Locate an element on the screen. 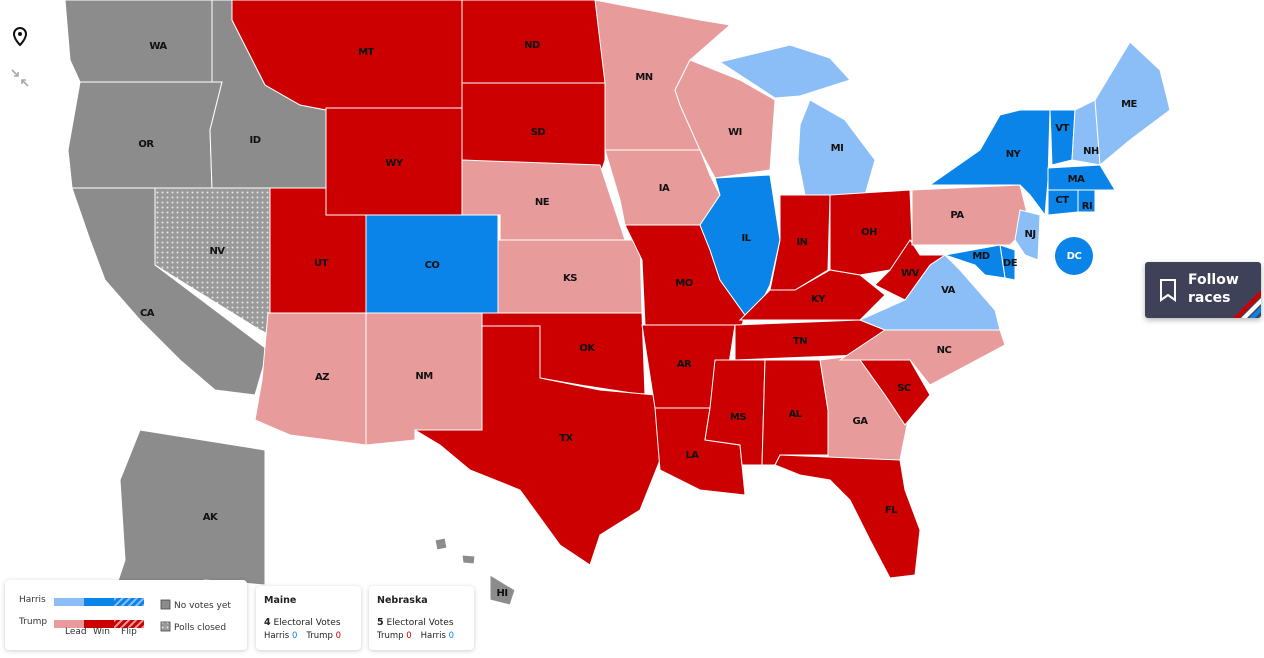 The image size is (1264, 658). legend-row-label: Harris is located at coordinates (32, 600).